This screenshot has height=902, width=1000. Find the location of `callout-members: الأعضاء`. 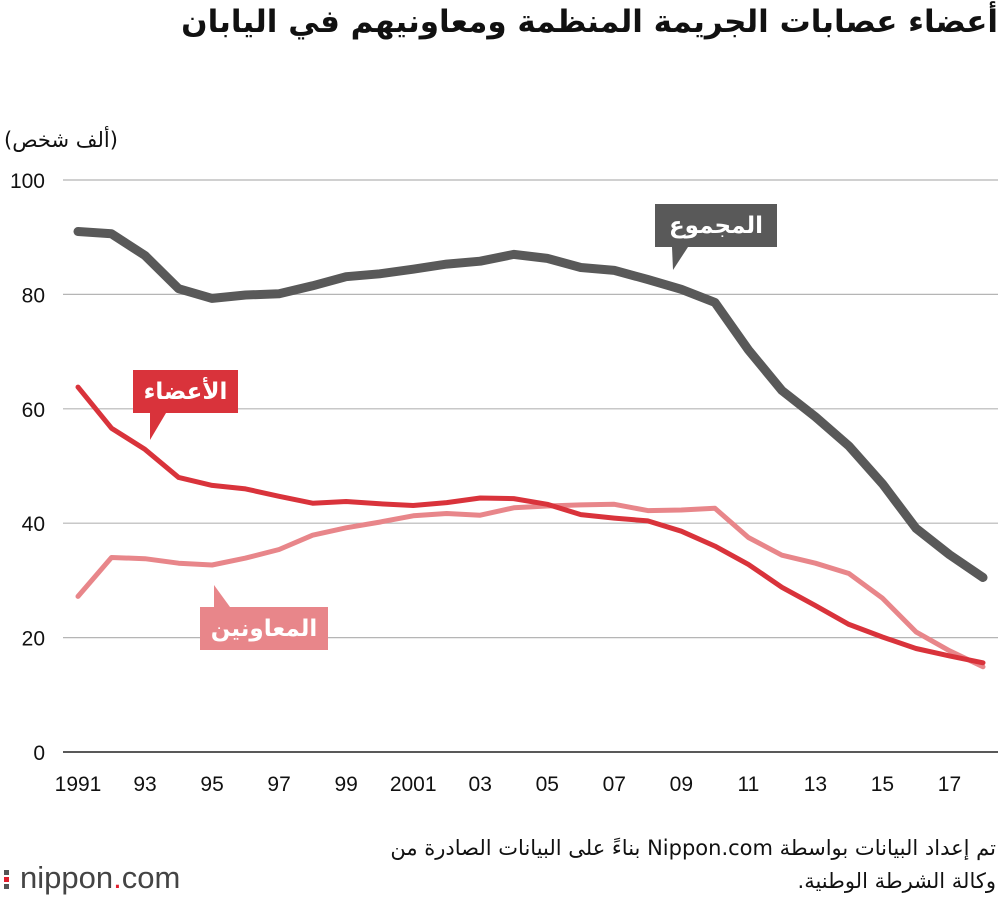

callout-members: الأعضاء is located at coordinates (185, 405).